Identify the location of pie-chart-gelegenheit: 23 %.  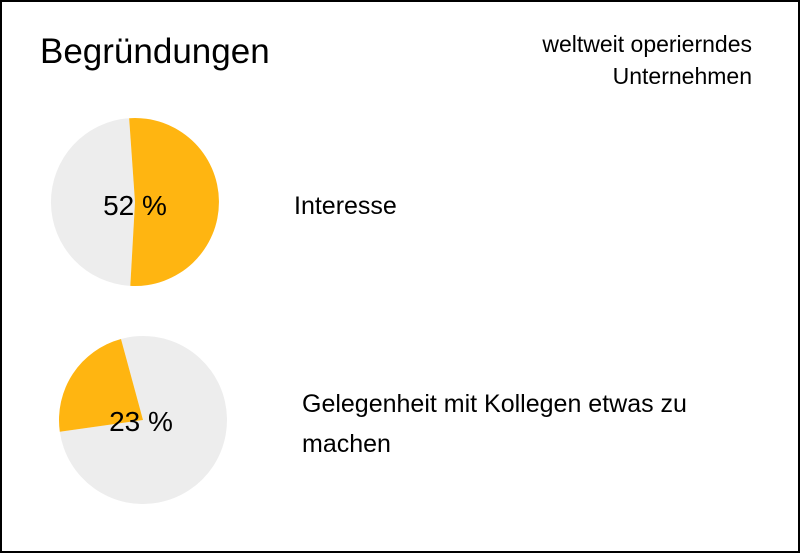
(143, 420).